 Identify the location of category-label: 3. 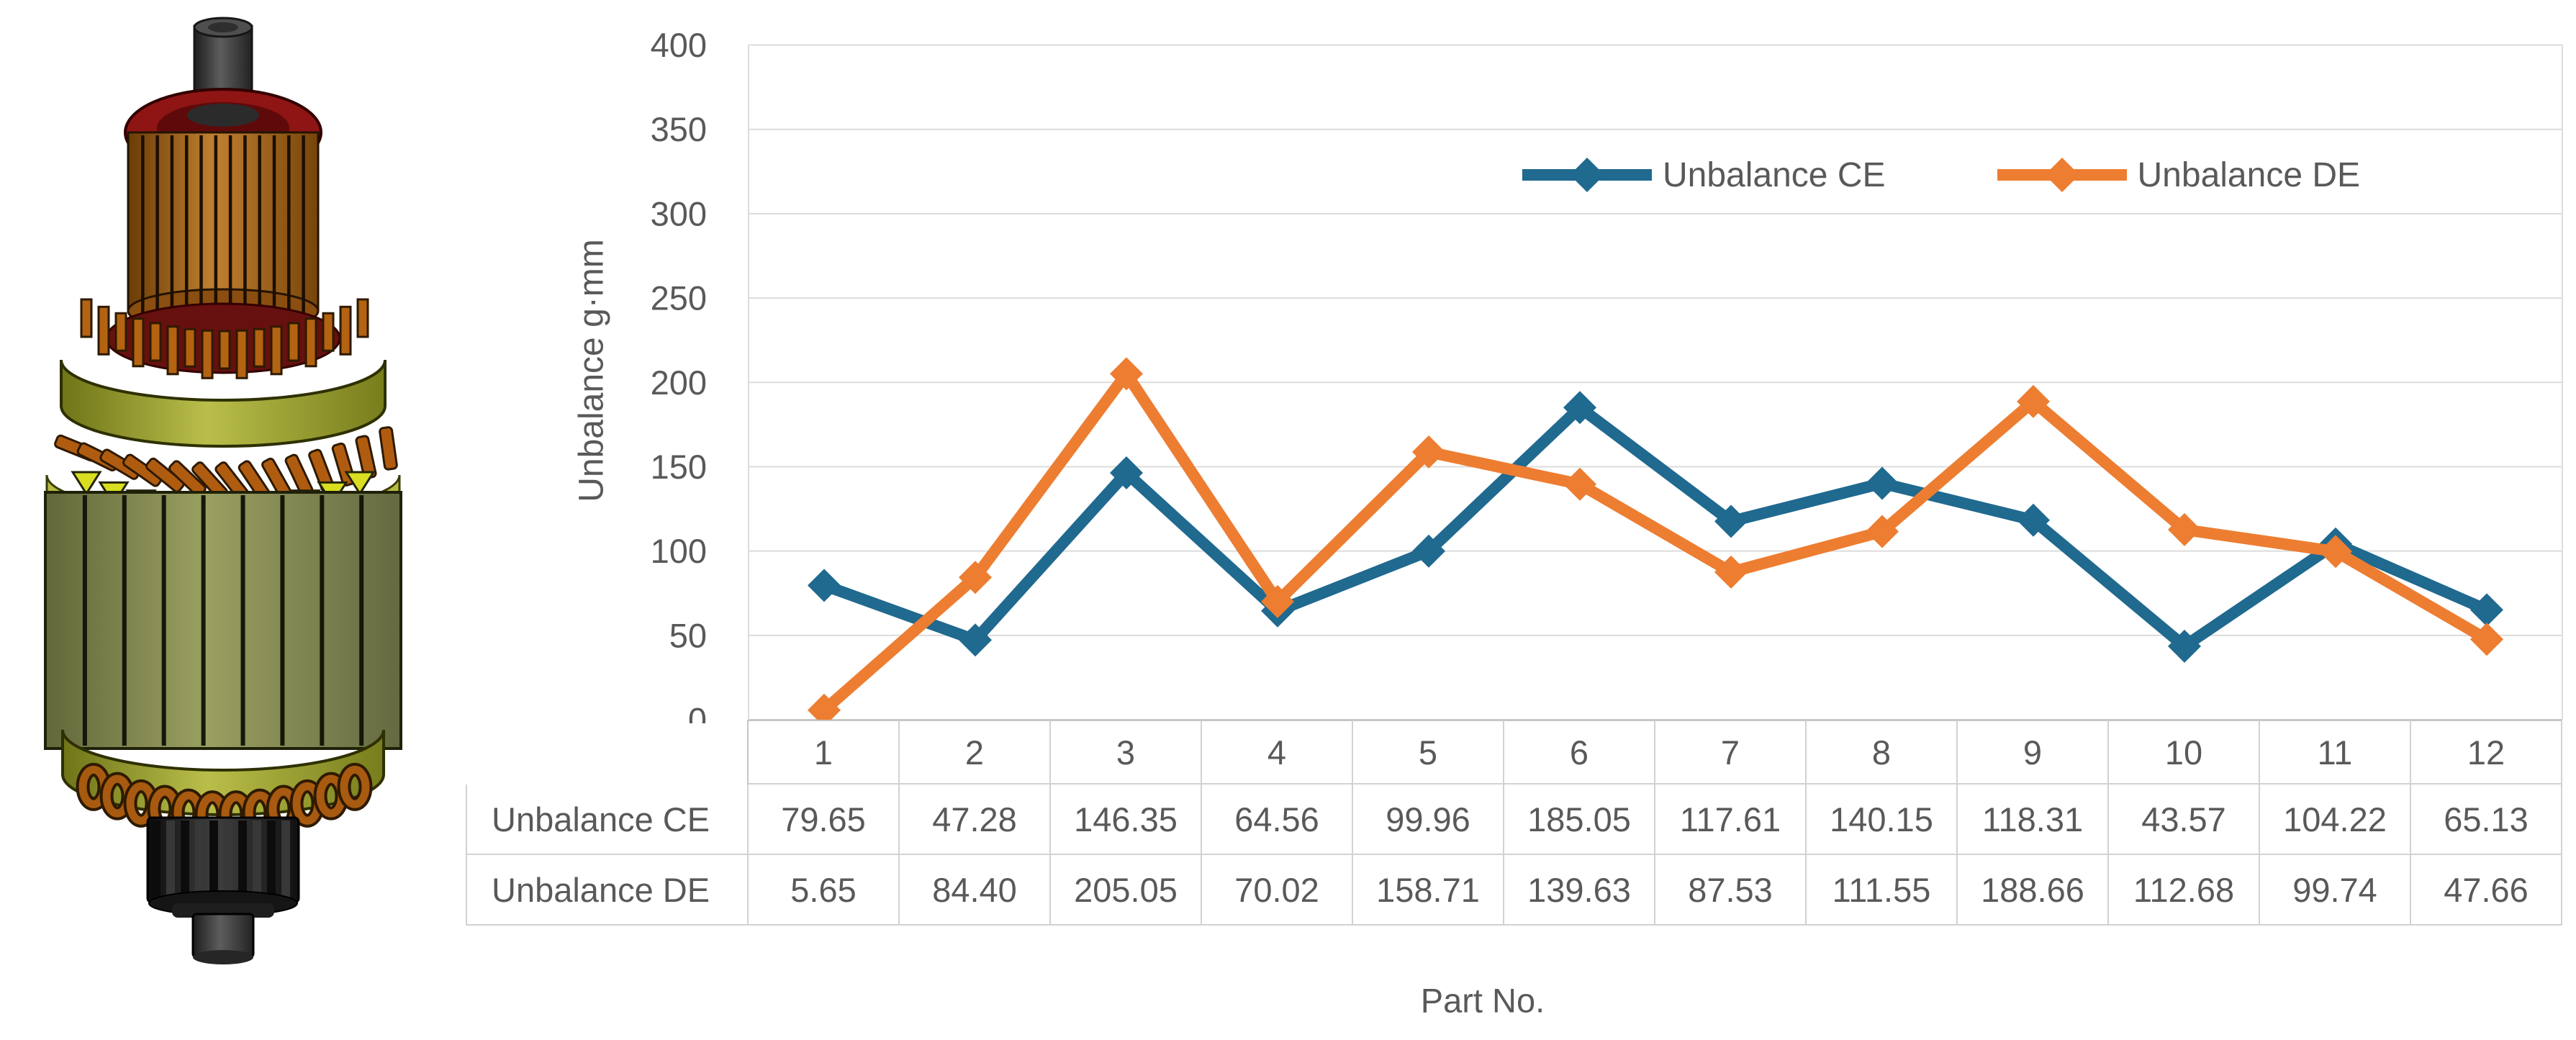
(1126, 752).